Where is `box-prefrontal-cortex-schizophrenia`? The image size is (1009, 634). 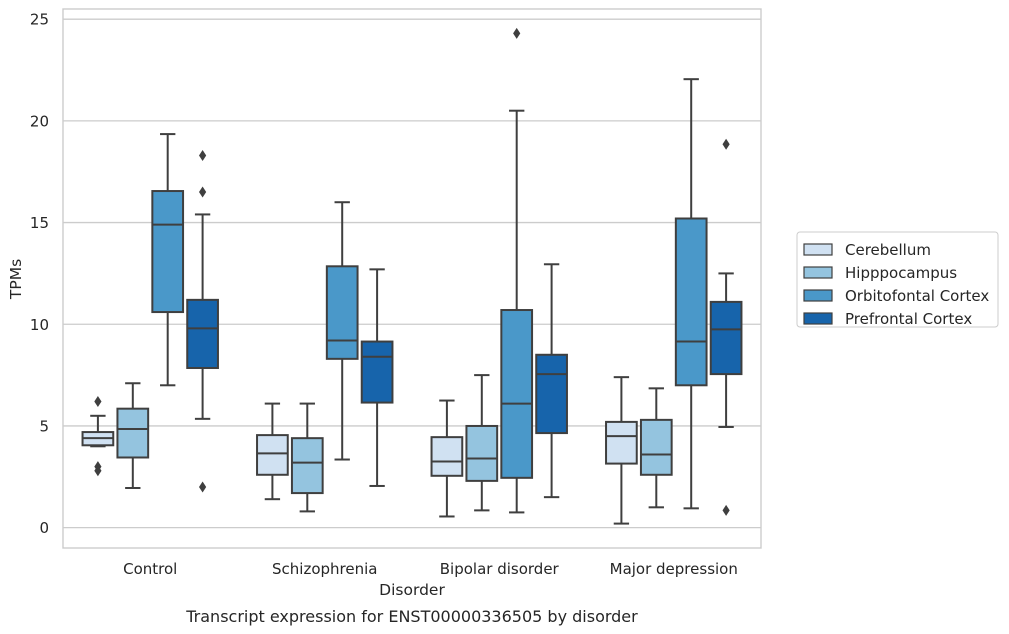 box-prefrontal-cortex-schizophrenia is located at coordinates (377, 377).